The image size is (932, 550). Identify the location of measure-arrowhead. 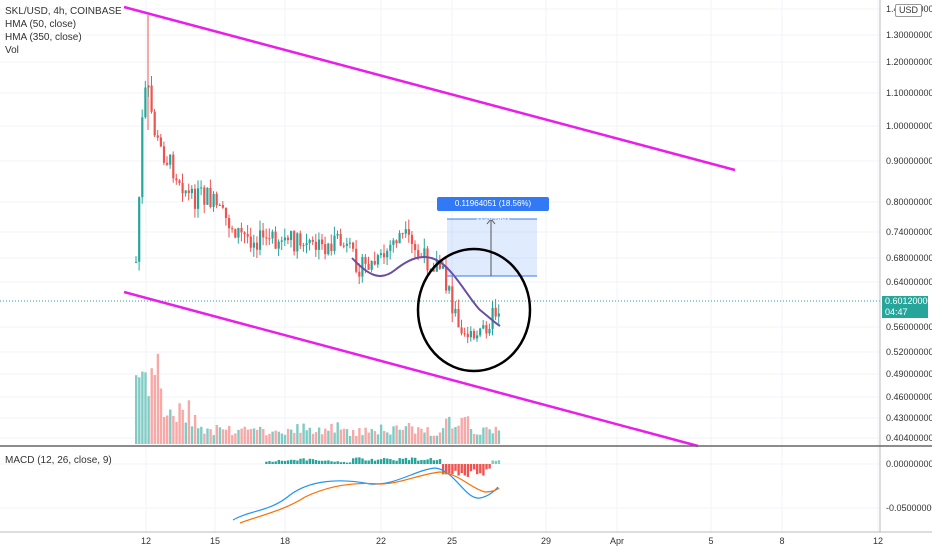
(491, 221).